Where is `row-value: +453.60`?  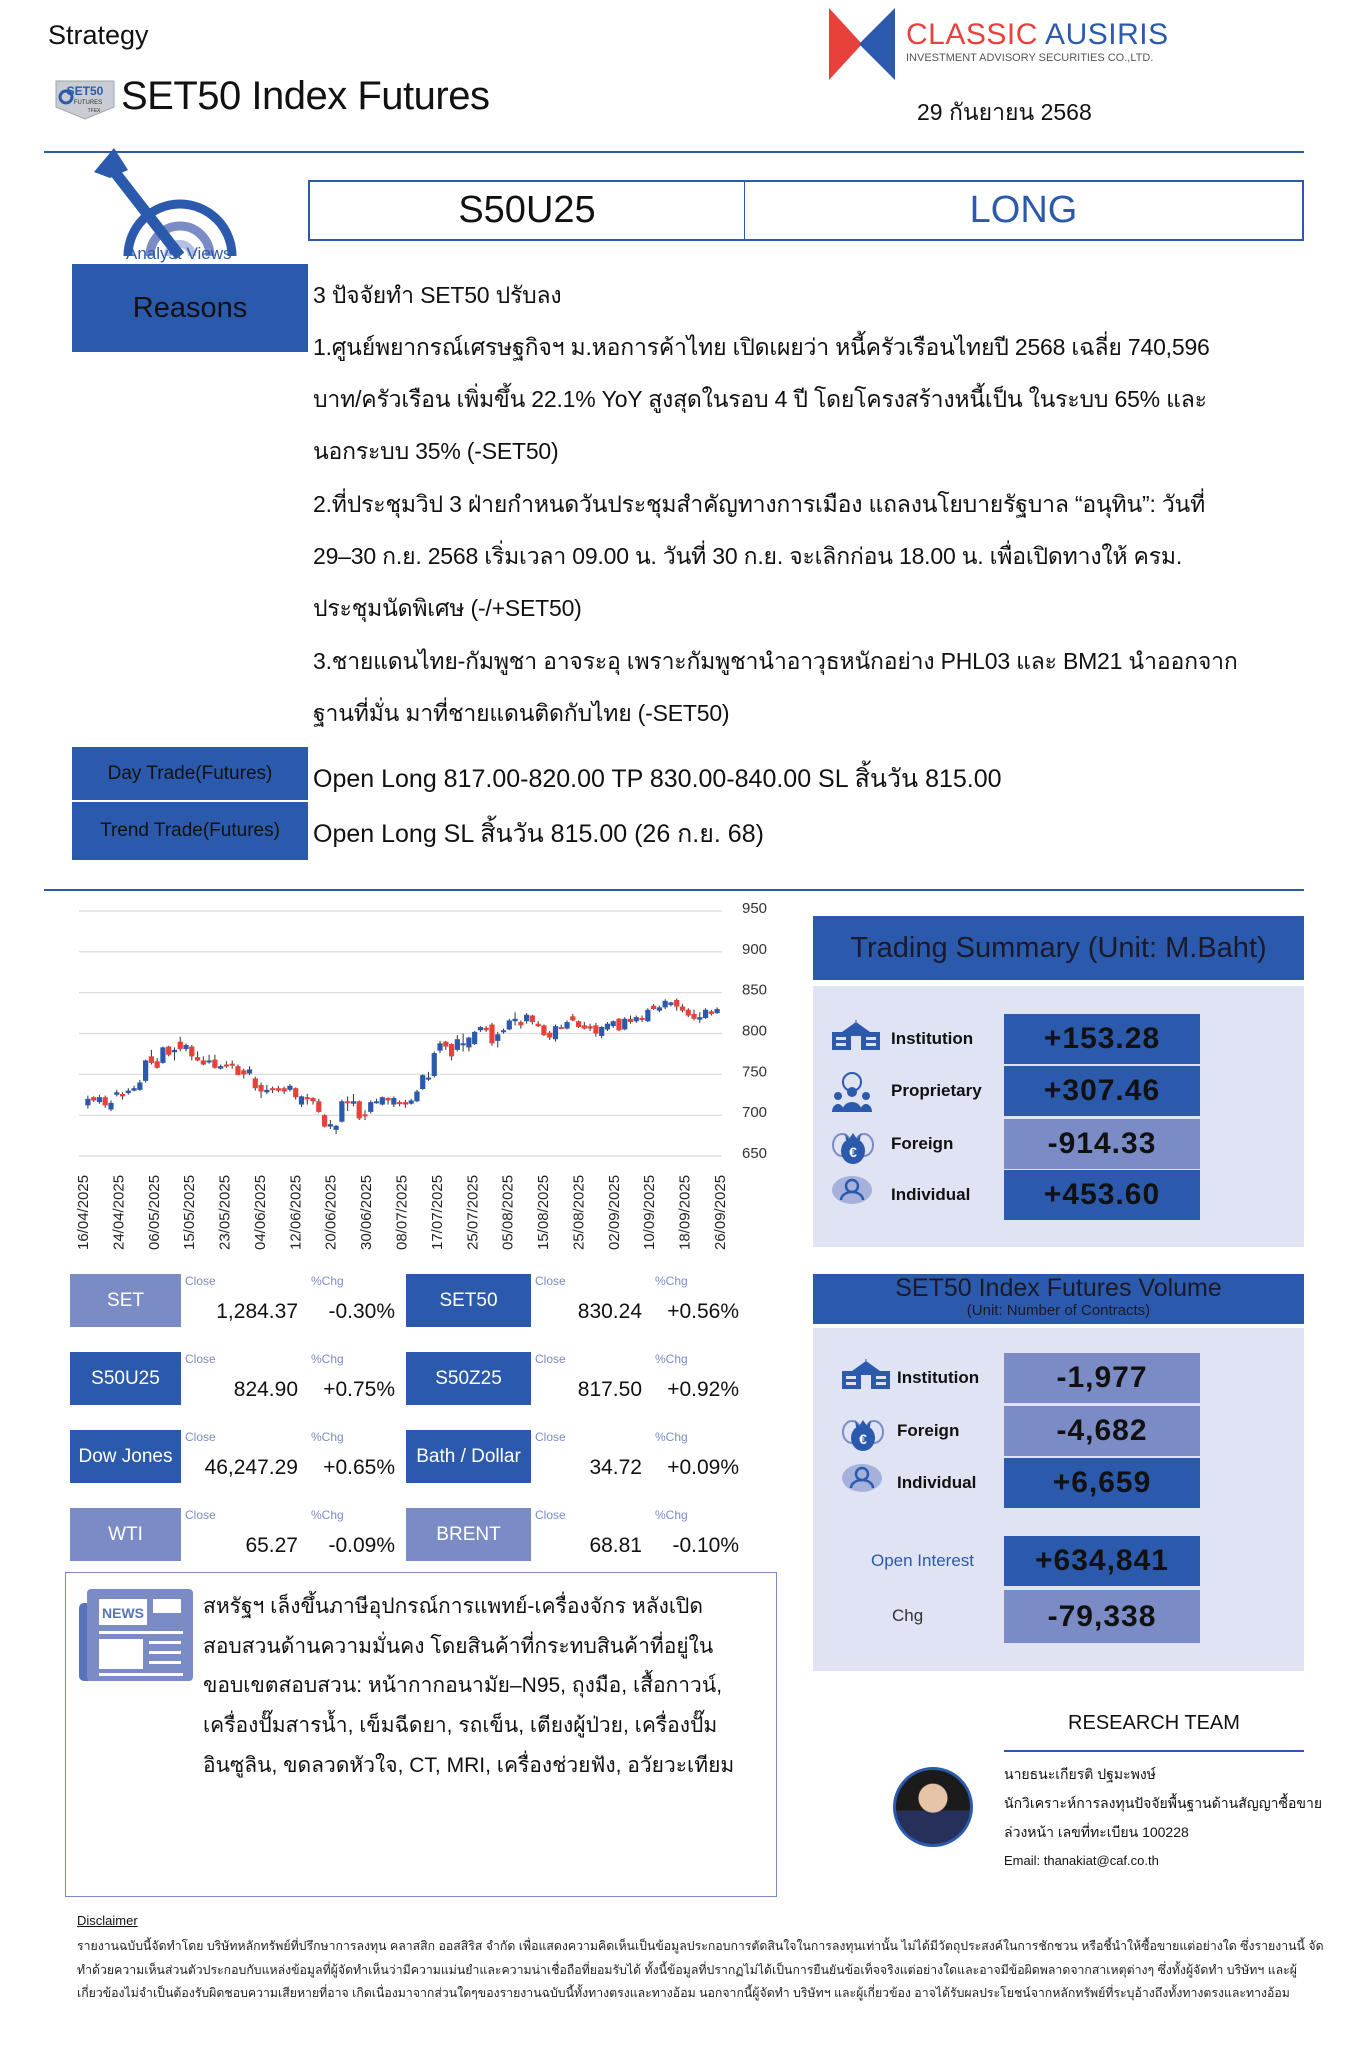 row-value: +453.60 is located at coordinates (1102, 1195).